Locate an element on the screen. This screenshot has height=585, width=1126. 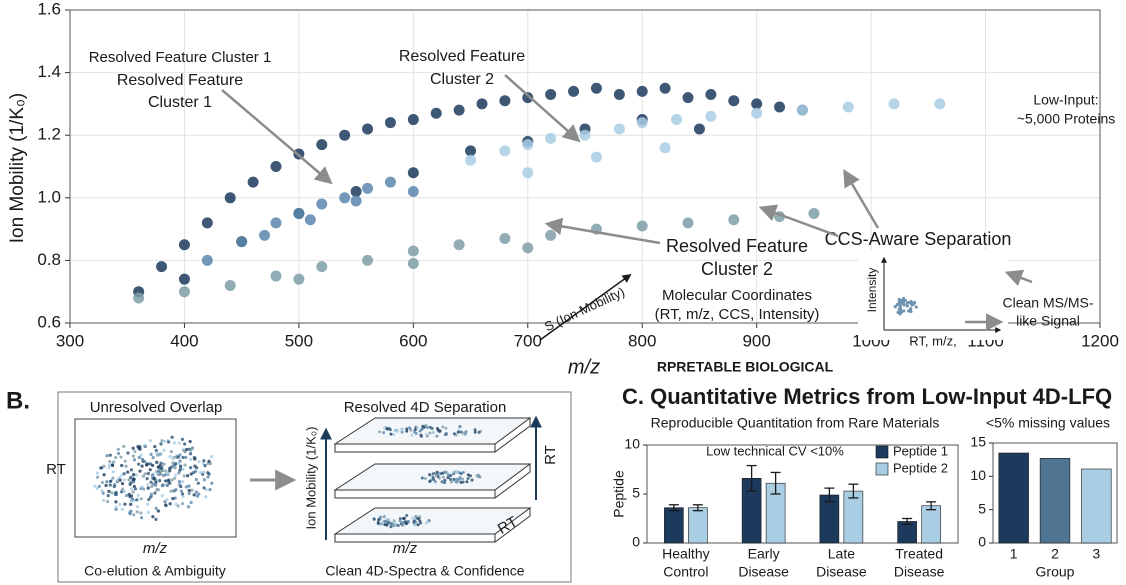
inset-box is located at coordinates (933, 295).